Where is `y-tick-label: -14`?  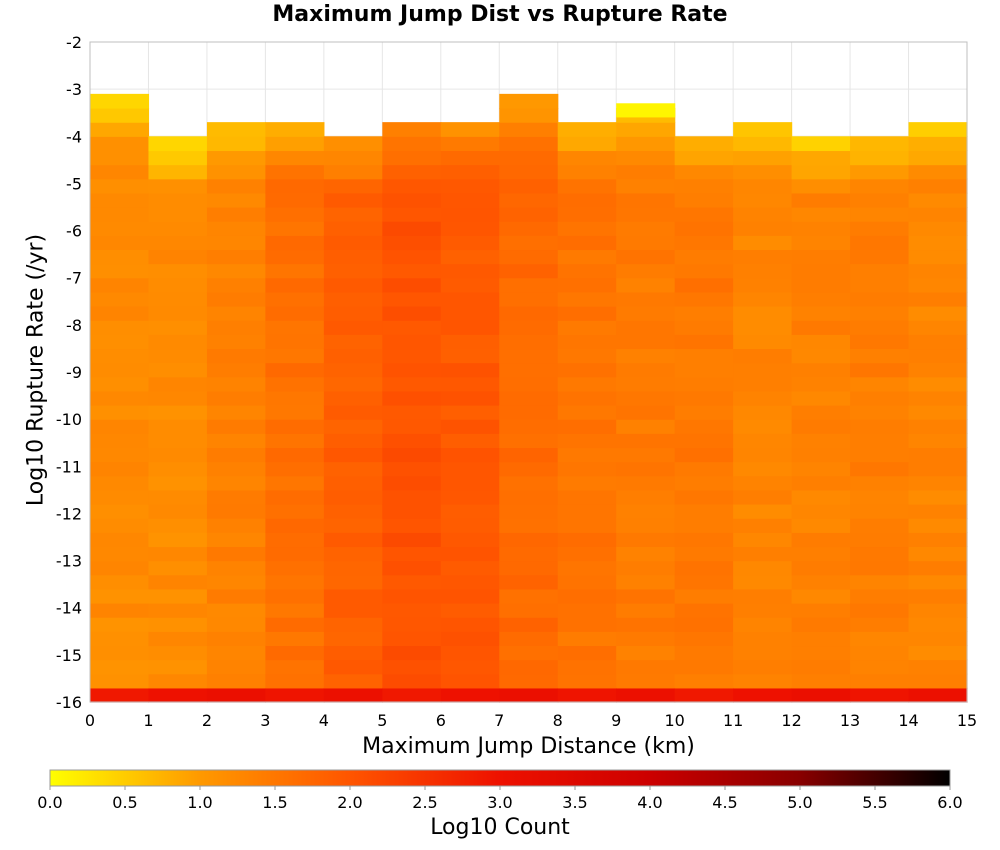 y-tick-label: -14 is located at coordinates (69, 608).